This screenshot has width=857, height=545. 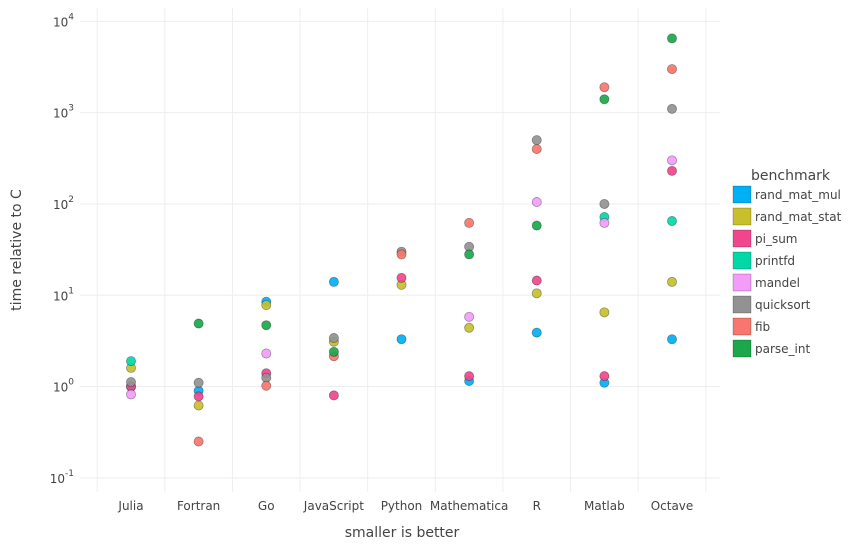 What do you see at coordinates (63, 386) in the screenshot?
I see `y-tick-label: 10⁰` at bounding box center [63, 386].